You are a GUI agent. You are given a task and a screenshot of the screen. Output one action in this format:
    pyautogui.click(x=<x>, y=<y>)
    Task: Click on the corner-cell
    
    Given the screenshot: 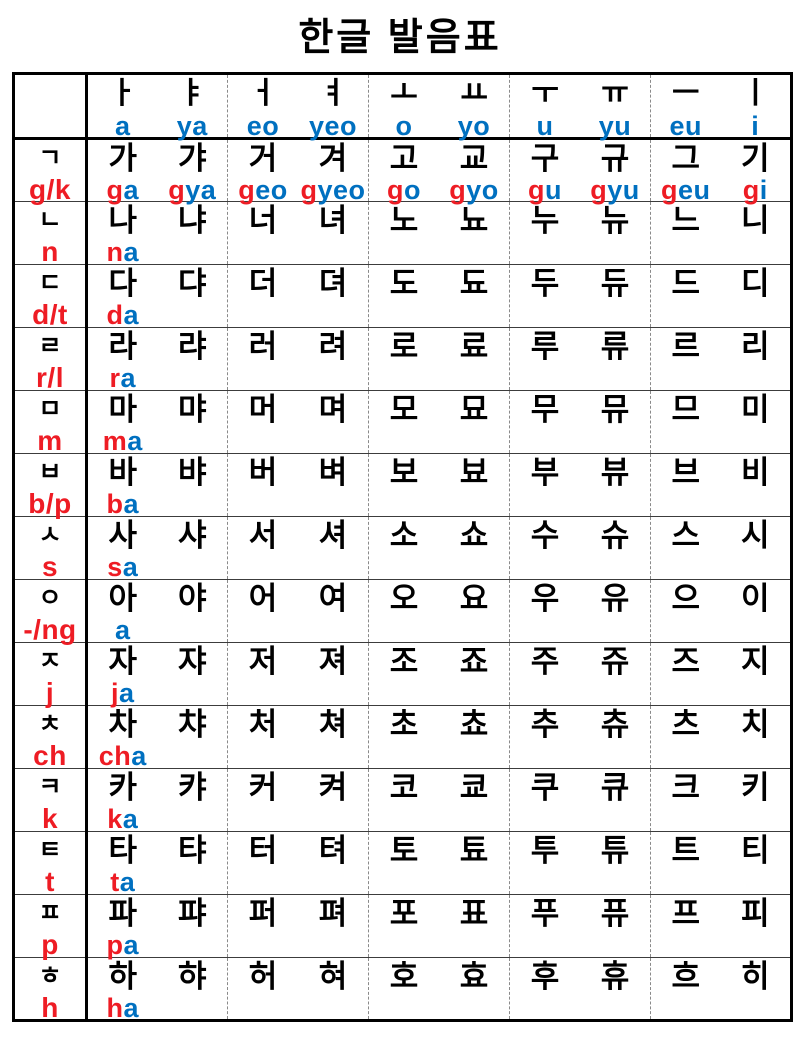 What is the action you would take?
    pyautogui.click(x=50, y=106)
    